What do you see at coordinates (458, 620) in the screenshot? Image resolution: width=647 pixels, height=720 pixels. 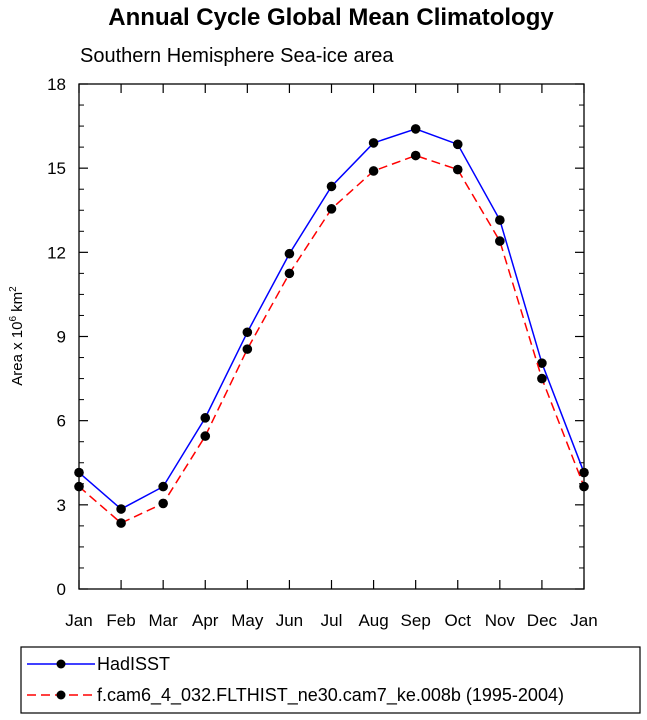 I see `x-tick-label: Oct` at bounding box center [458, 620].